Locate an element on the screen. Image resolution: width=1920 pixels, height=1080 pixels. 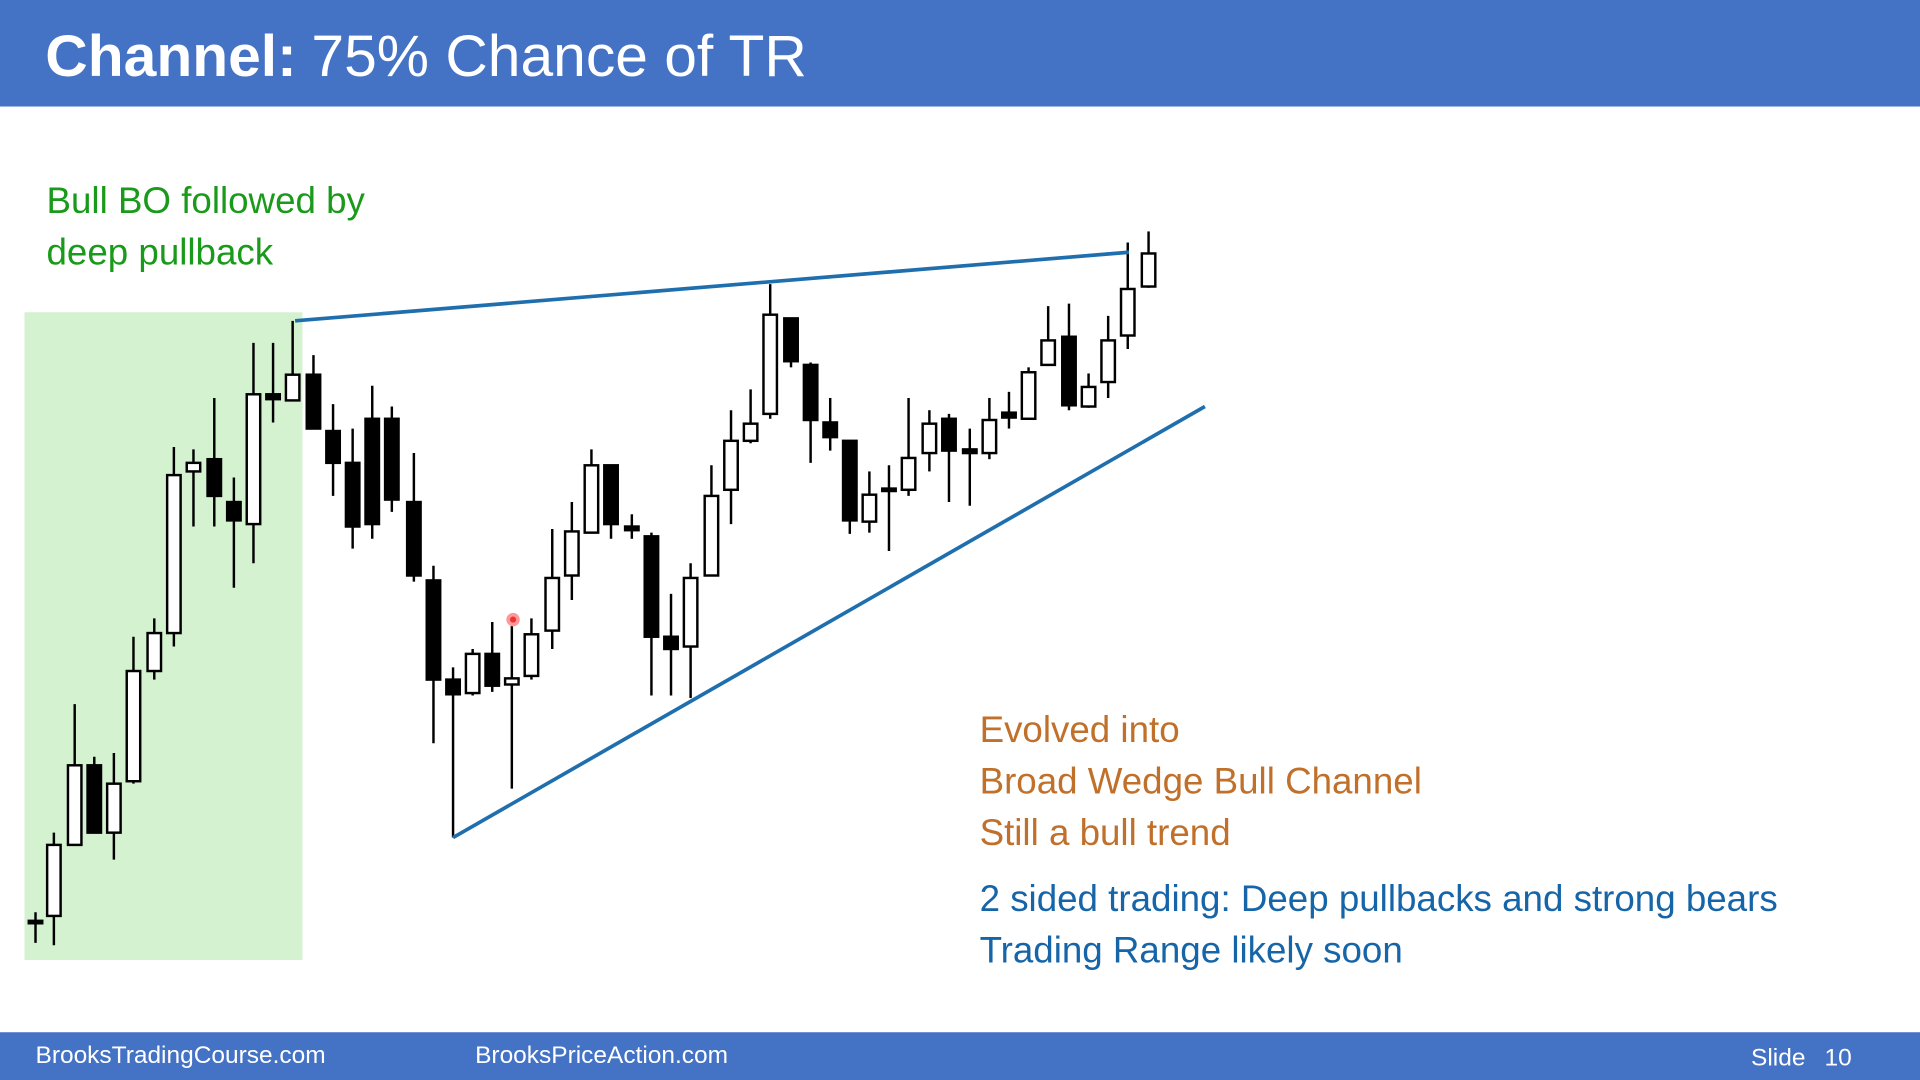
annotation-line: Still a bull trend is located at coordinates (1105, 832).